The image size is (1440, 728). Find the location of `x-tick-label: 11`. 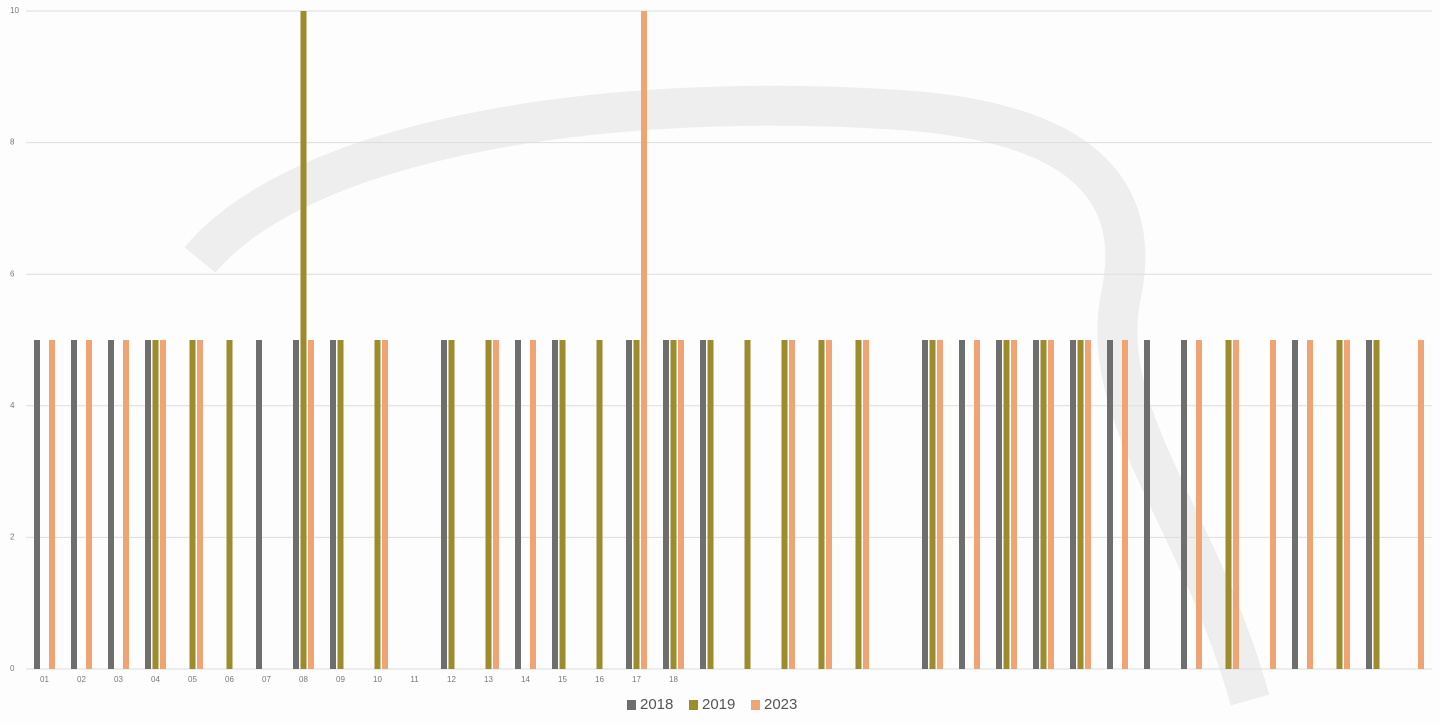

x-tick-label: 11 is located at coordinates (414, 679).